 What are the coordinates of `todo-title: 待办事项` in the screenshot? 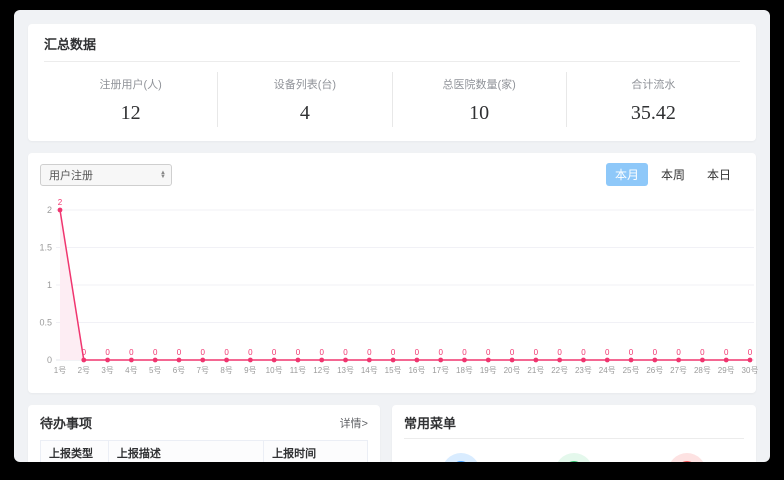 It's located at (66, 423).